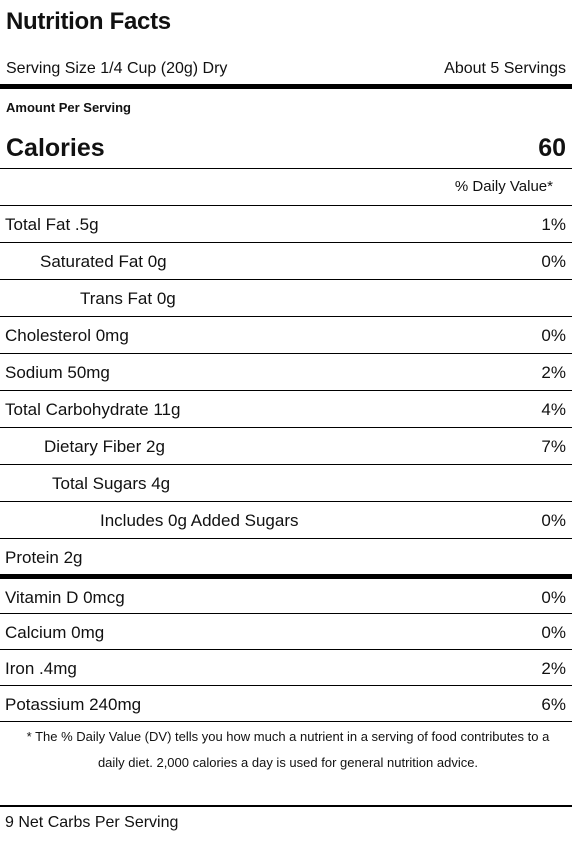  Describe the element at coordinates (92, 822) in the screenshot. I see `net-carbs-note: 9 Net Carbs Per Serving` at that location.